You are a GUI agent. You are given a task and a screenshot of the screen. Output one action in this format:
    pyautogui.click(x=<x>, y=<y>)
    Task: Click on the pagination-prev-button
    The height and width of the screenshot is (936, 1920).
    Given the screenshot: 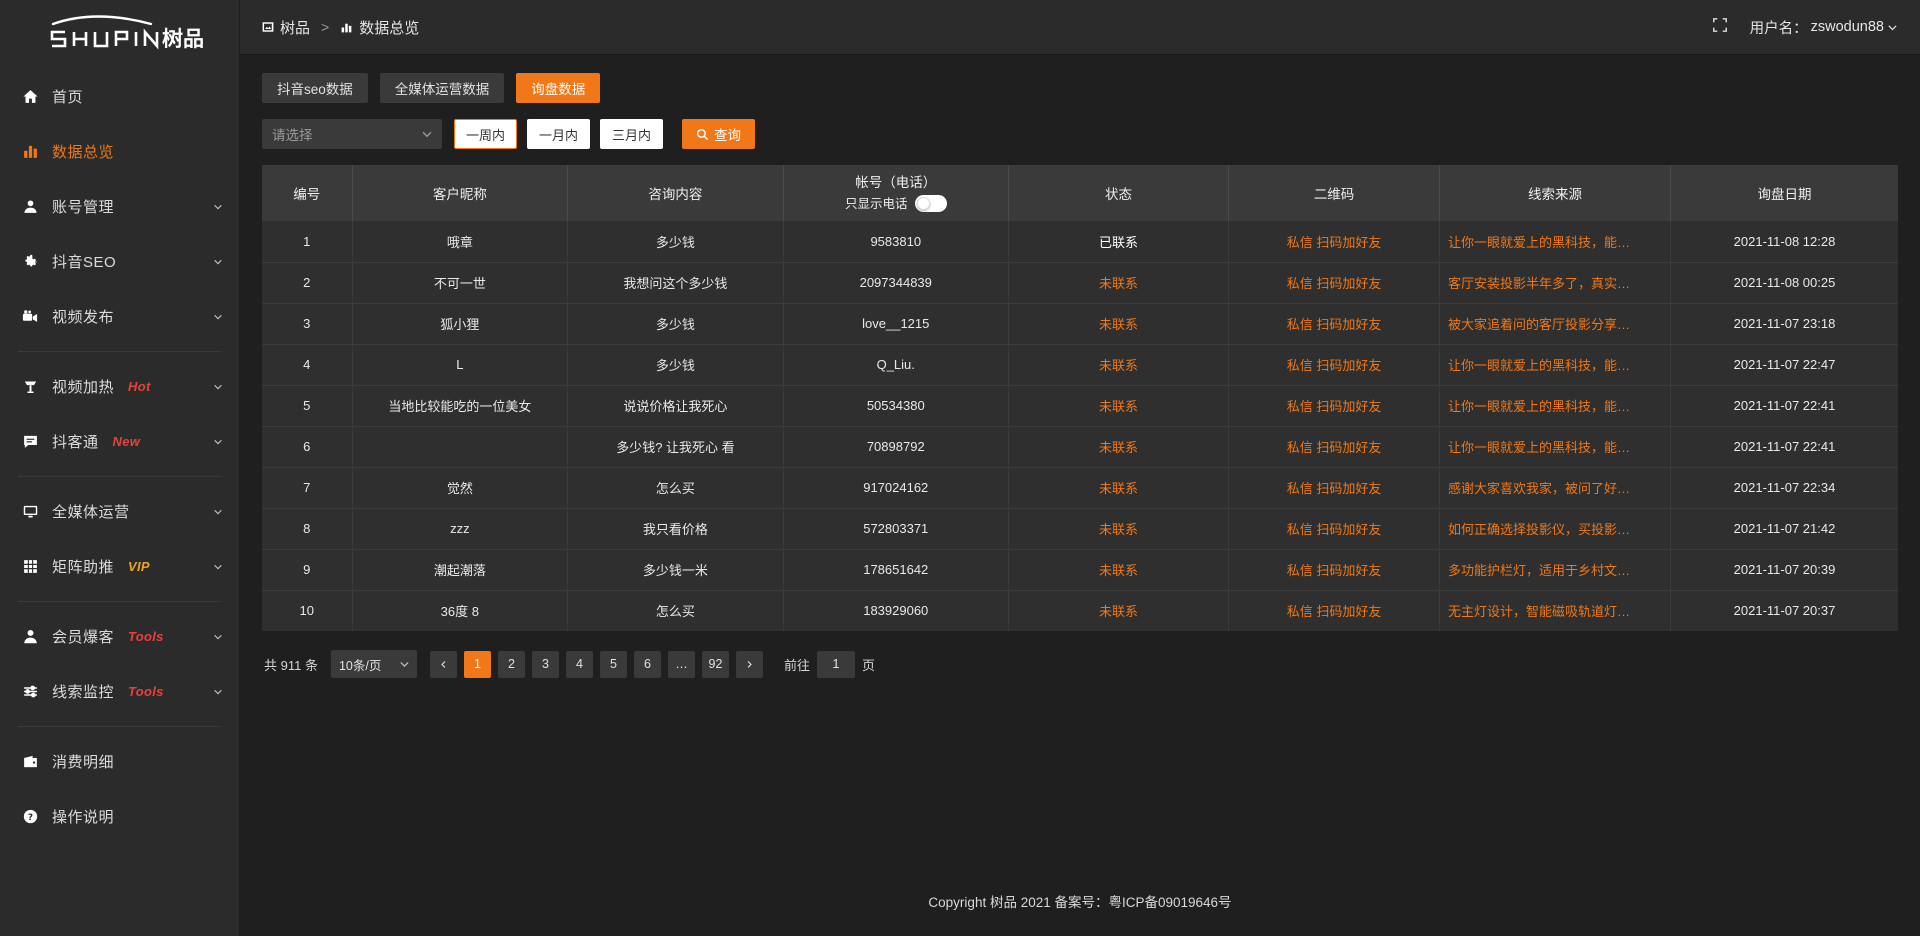 What is the action you would take?
    pyautogui.click(x=443, y=664)
    